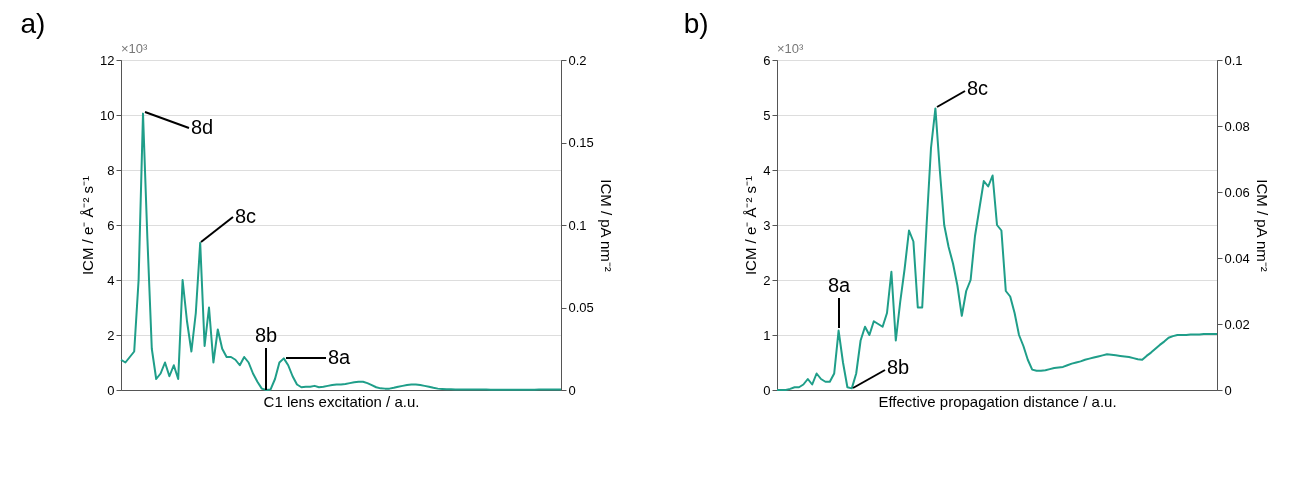  Describe the element at coordinates (1237, 192) in the screenshot. I see `y2-tick-label: 0.06` at that location.